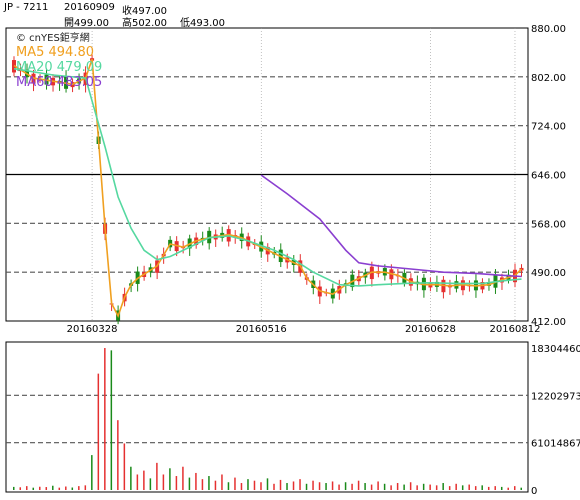  I want to click on price-tick-label: 802.00, so click(548, 78).